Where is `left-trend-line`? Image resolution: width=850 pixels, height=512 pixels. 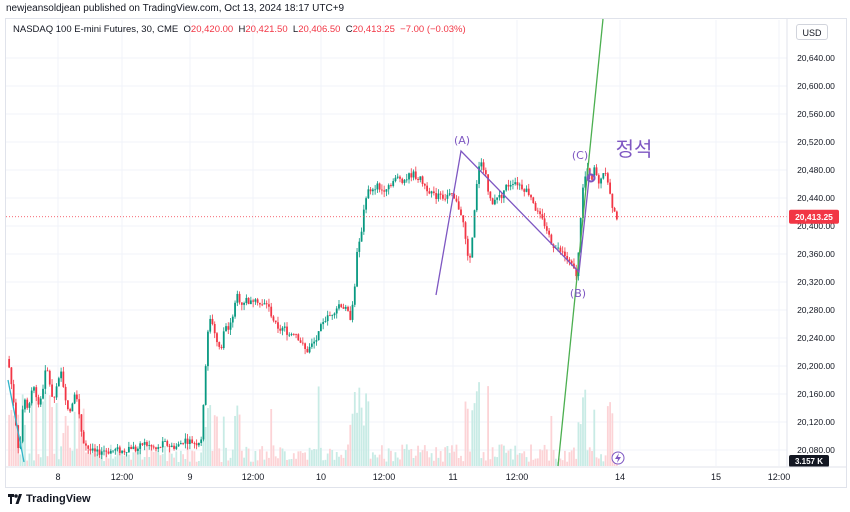
left-trend-line is located at coordinates (16, 421).